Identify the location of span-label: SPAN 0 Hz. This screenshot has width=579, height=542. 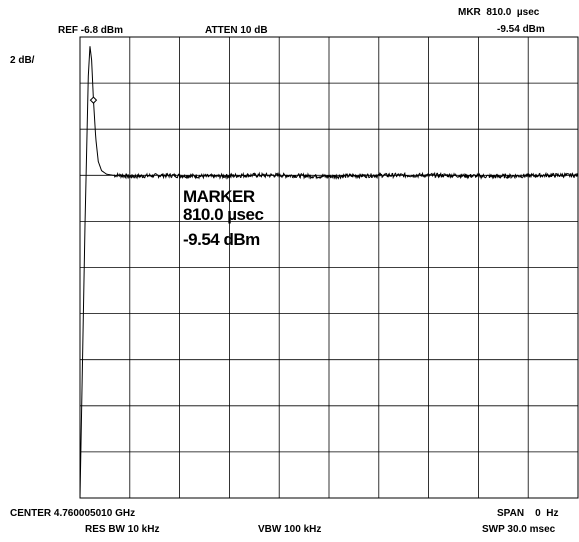
(528, 513).